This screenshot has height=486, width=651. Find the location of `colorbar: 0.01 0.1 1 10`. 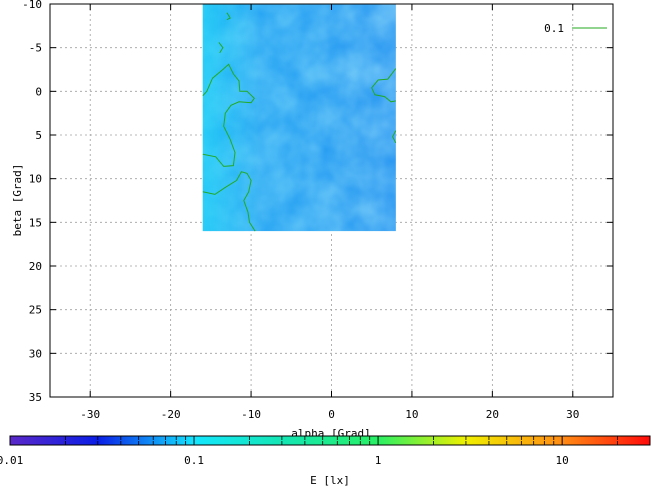

colorbar: 0.01 0.1 1 10 is located at coordinates (325, 451).